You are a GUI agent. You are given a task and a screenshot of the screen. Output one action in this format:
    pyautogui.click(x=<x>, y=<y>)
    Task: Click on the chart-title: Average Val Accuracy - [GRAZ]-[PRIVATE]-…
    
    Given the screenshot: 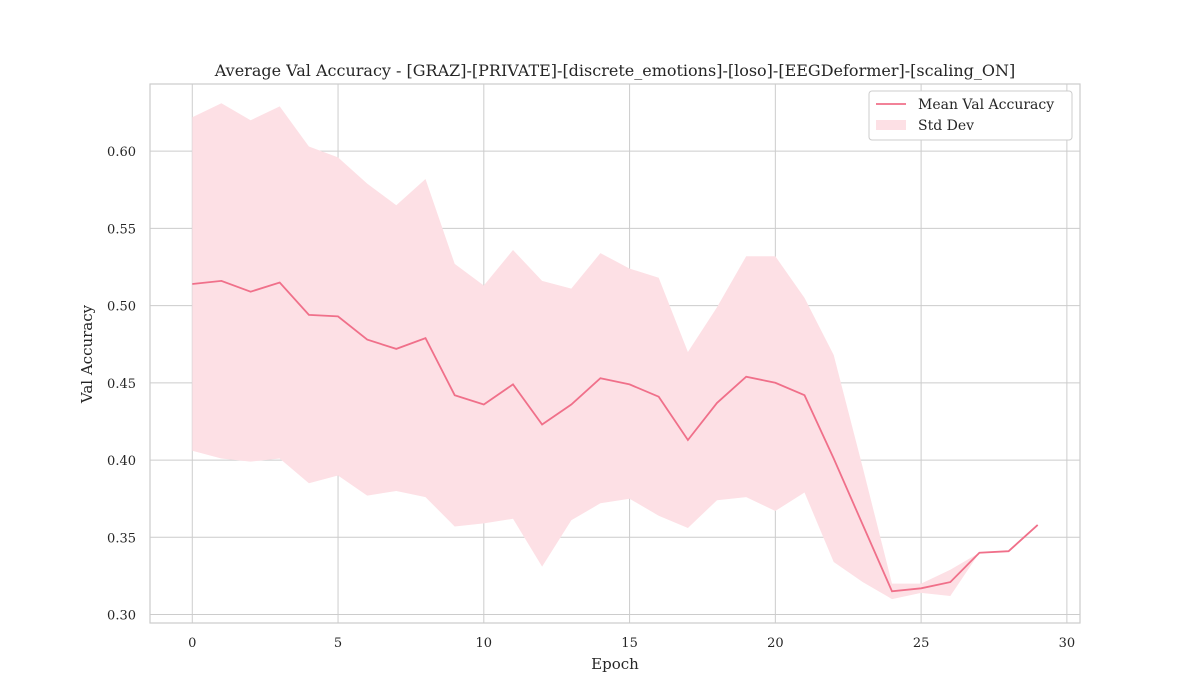 What is the action you would take?
    pyautogui.click(x=615, y=70)
    